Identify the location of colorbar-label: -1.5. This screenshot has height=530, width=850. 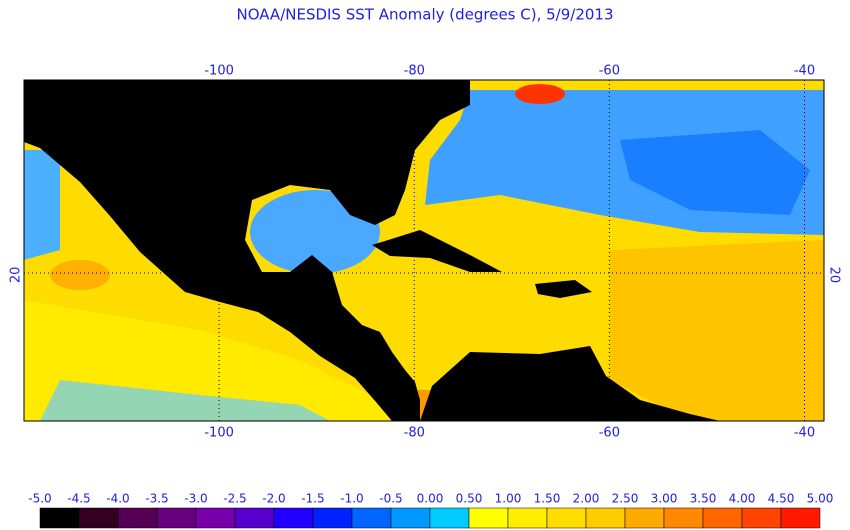
(312, 499).